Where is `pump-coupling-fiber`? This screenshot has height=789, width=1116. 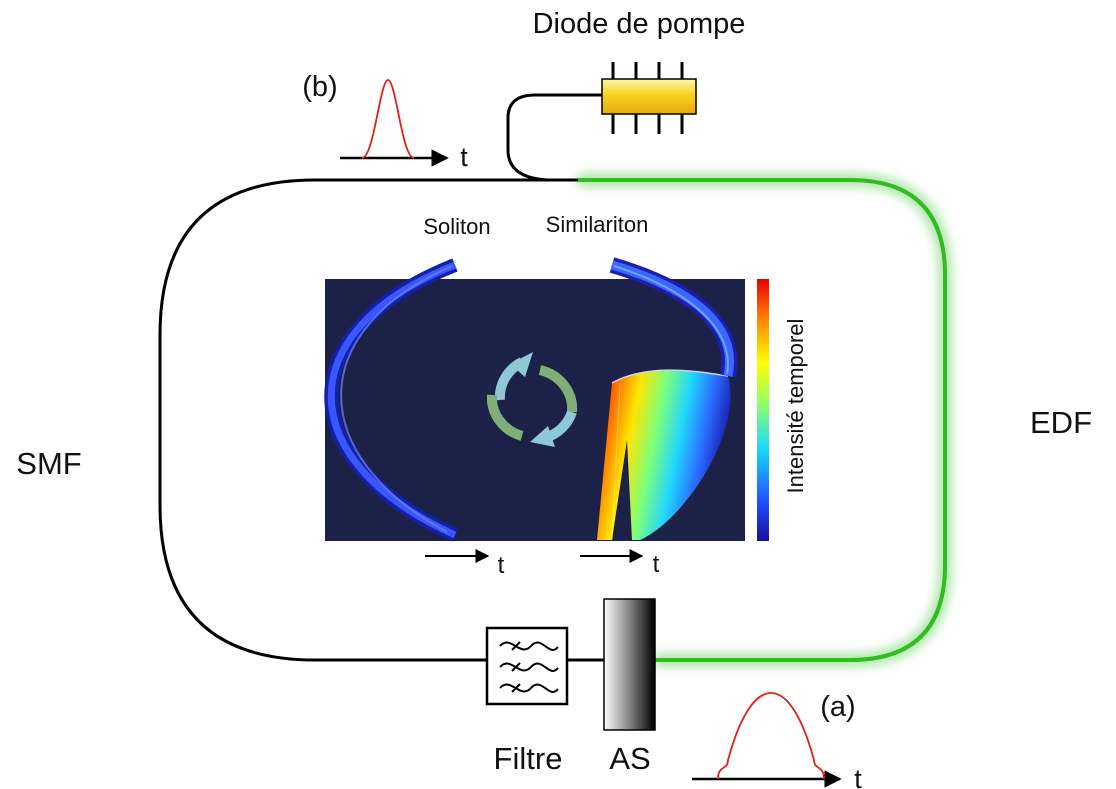
pump-coupling-fiber is located at coordinates (554, 137).